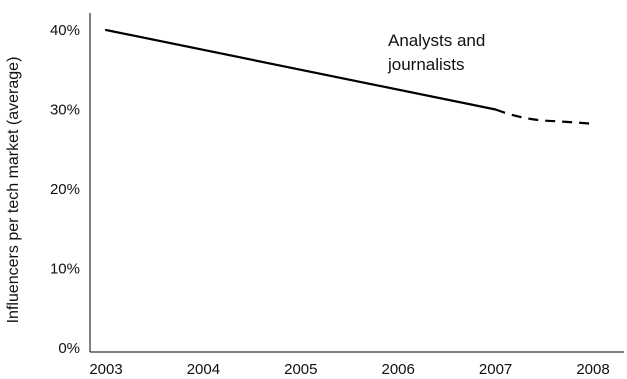 This screenshot has height=379, width=627. What do you see at coordinates (65, 30) in the screenshot?
I see `y-tick-label: 40%` at bounding box center [65, 30].